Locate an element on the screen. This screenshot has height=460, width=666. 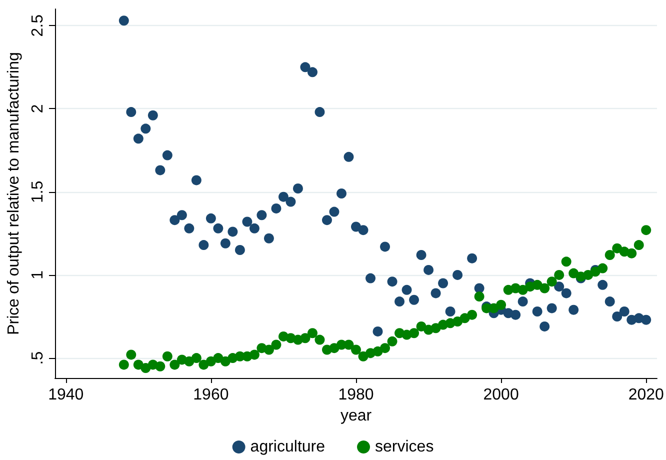
legend-label: agriculture is located at coordinates (288, 447).